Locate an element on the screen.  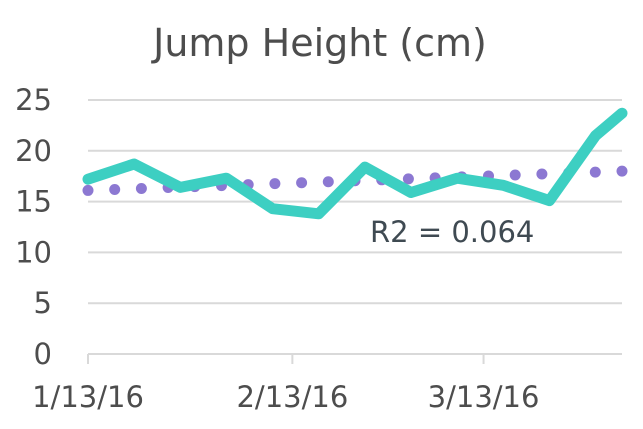
y-tick-label: 20 is located at coordinates (33, 151).